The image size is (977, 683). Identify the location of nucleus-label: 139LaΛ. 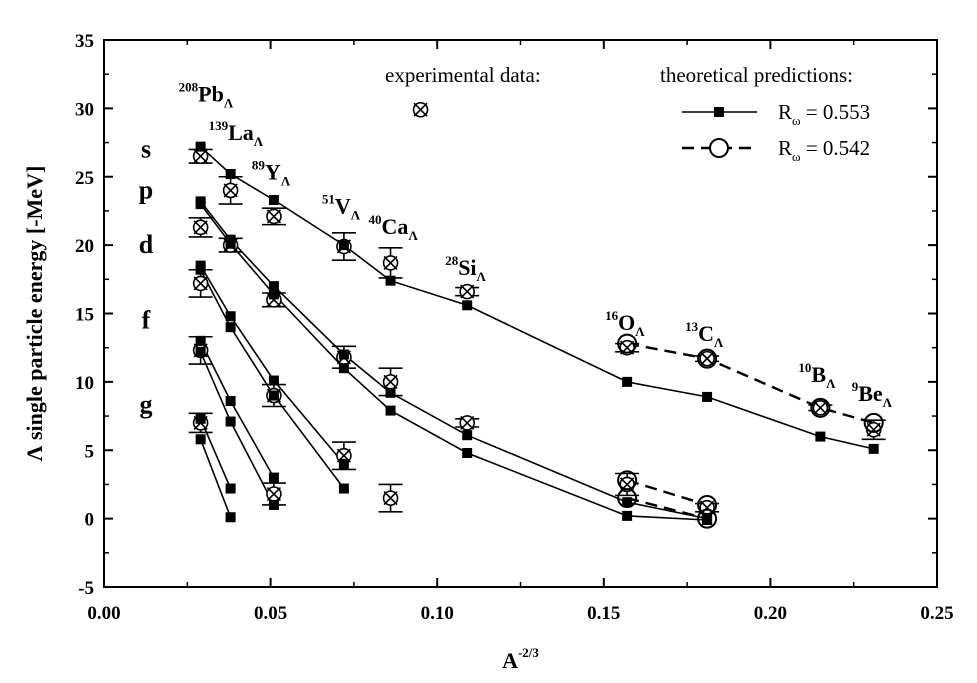
(236, 133).